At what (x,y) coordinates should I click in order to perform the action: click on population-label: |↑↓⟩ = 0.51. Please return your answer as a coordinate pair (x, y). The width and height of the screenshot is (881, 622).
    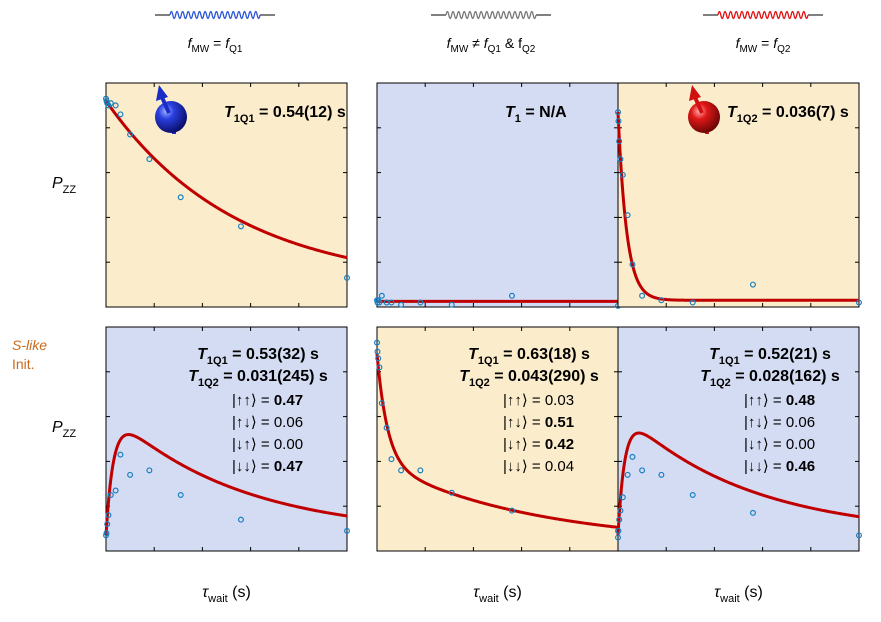
    Looking at the image, I should click on (538, 422).